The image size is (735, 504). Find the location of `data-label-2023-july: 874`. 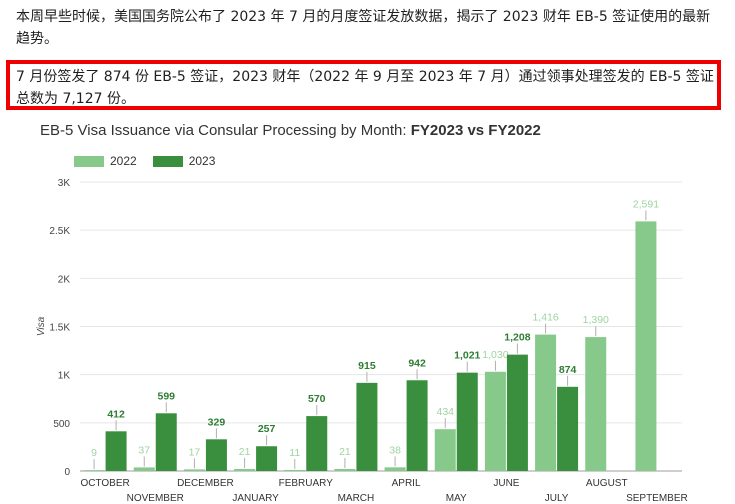

data-label-2023-july: 874 is located at coordinates (568, 370).